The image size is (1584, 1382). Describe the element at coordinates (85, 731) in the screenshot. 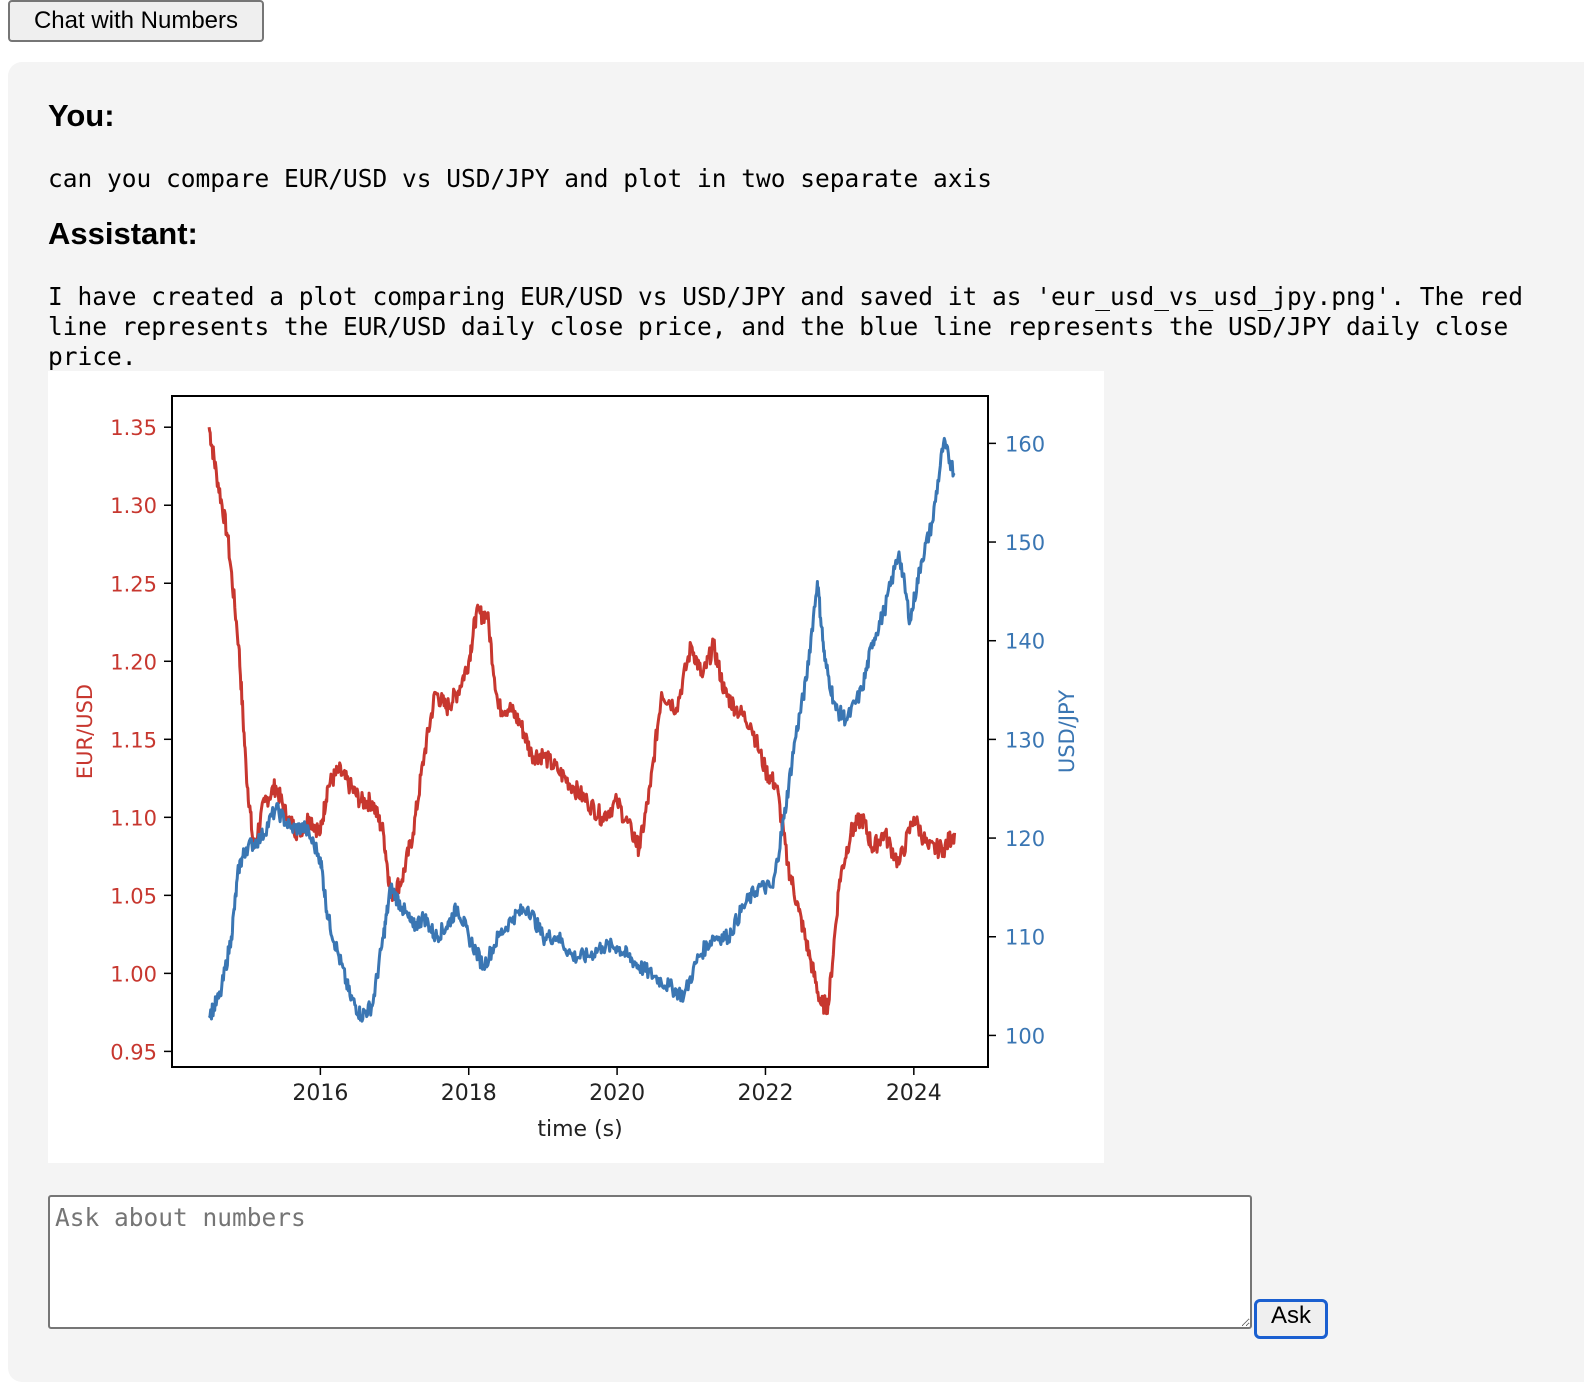

I see `left-y-axis-label: EUR/USD` at that location.